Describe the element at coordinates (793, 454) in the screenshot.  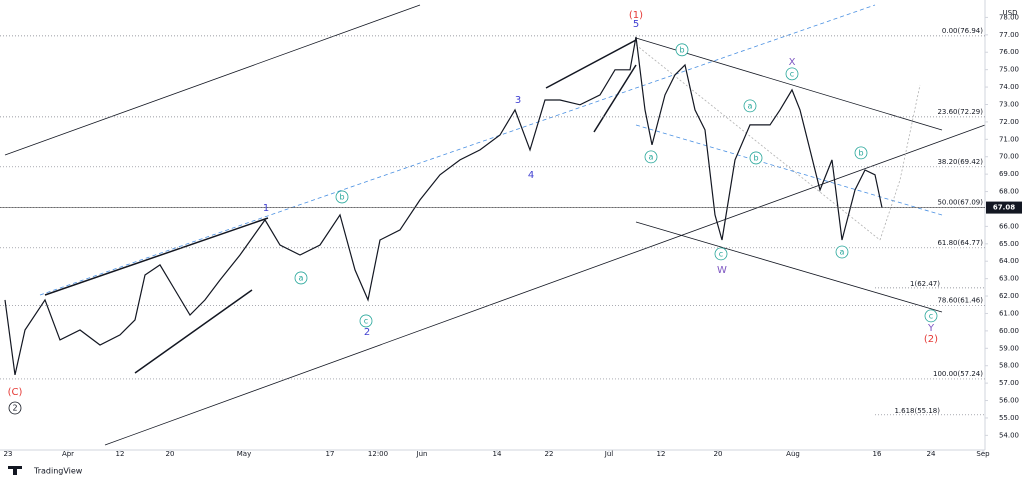
I see `x-tick-label: Aug` at that location.